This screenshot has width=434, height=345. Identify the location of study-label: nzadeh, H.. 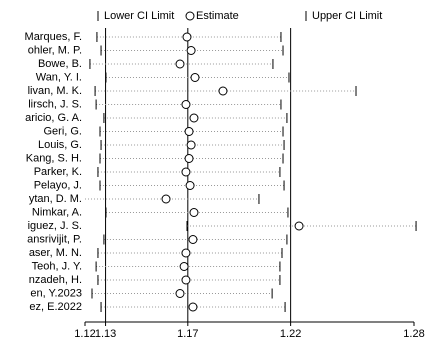
(55, 280).